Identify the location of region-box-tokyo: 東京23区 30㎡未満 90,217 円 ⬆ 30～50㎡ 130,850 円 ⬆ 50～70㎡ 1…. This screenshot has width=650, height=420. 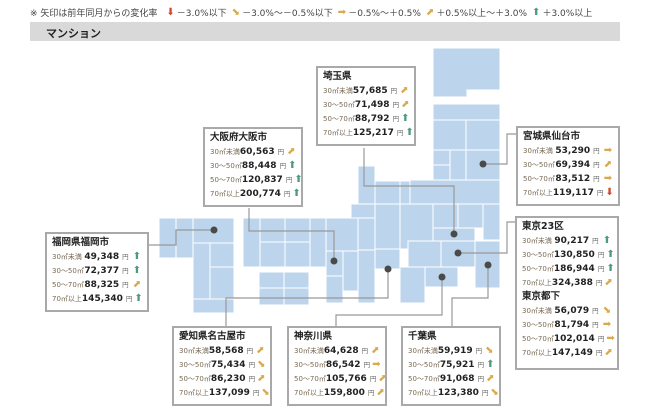
(567, 293).